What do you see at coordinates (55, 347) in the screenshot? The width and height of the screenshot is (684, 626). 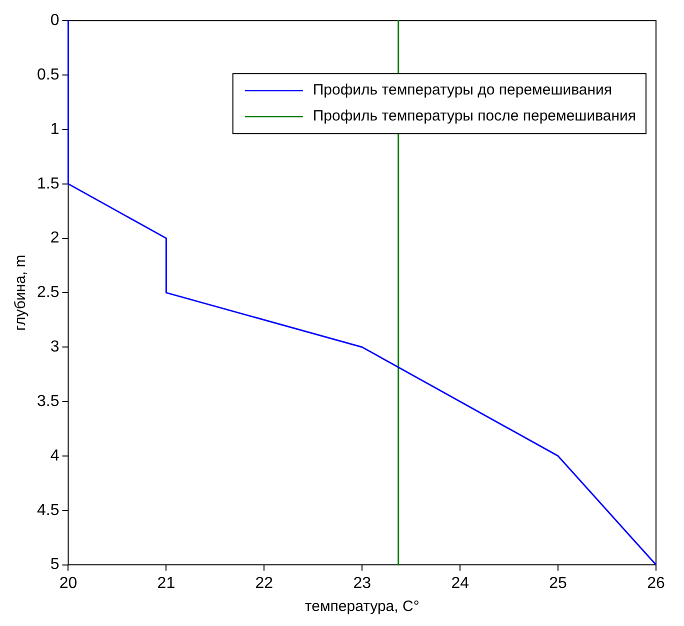 I see `y-tick-label: 3` at bounding box center [55, 347].